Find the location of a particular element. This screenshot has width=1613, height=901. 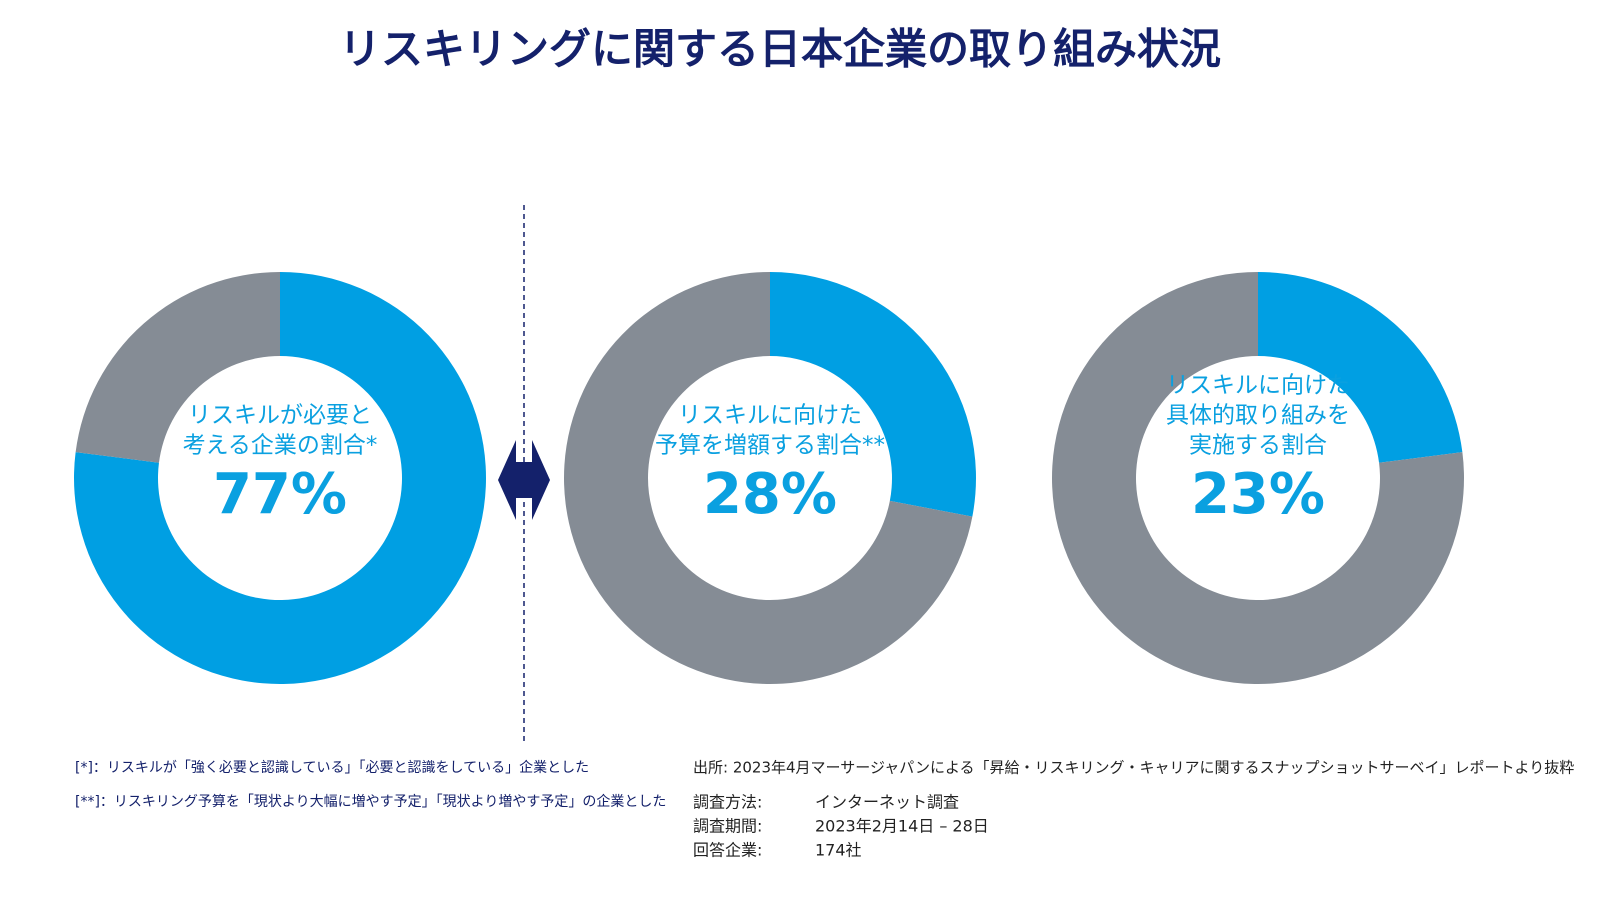

donut-label: 予算を増額する割合** is located at coordinates (770, 446).